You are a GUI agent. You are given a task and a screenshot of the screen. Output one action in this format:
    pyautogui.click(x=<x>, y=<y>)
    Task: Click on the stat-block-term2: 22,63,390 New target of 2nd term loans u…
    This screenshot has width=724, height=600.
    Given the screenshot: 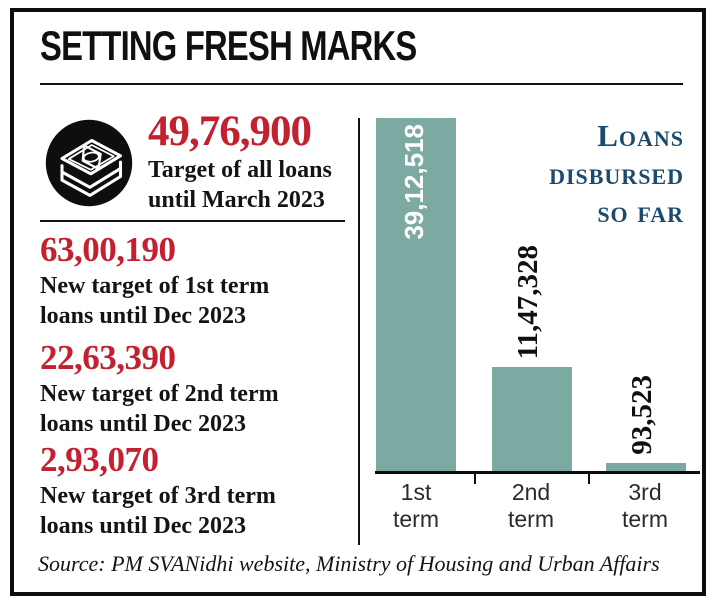 What is the action you would take?
    pyautogui.click(x=195, y=388)
    